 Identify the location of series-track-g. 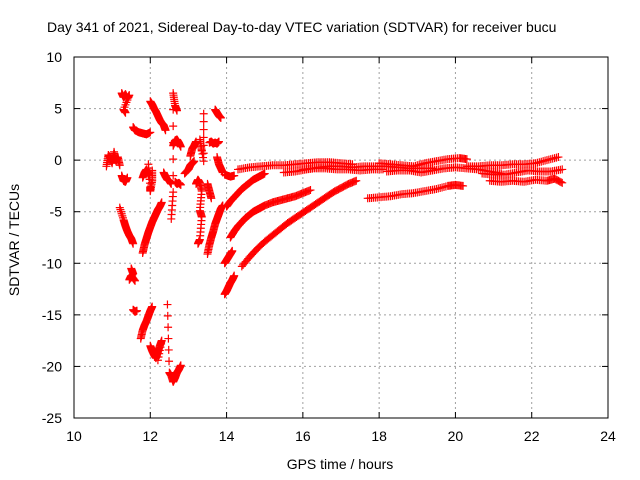
(135, 310).